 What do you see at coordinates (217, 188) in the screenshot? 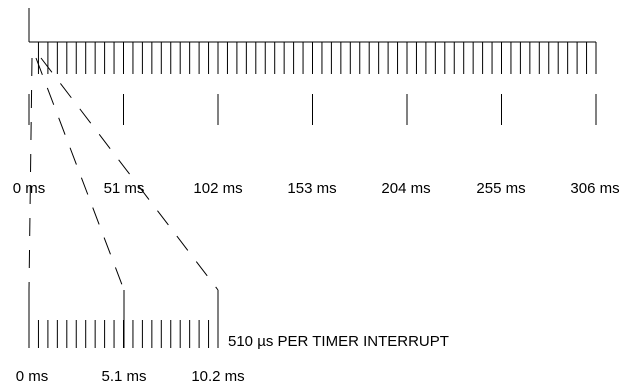
I see `major-label-2: 102 ms` at bounding box center [217, 188].